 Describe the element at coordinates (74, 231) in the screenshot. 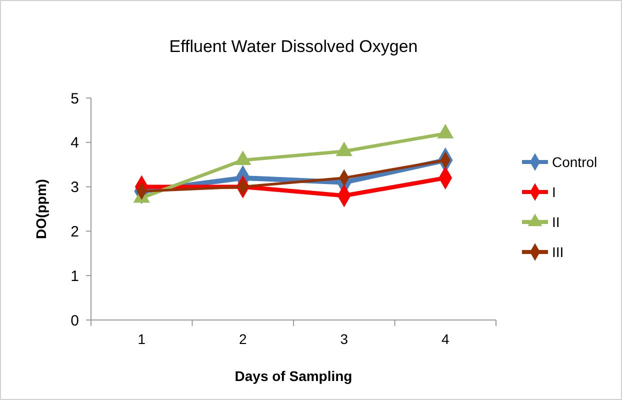

I see `y-tick-label: 2` at that location.